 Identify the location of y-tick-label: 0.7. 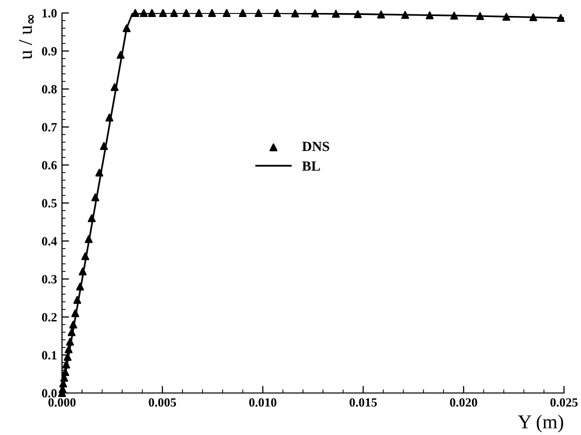
(49, 127).